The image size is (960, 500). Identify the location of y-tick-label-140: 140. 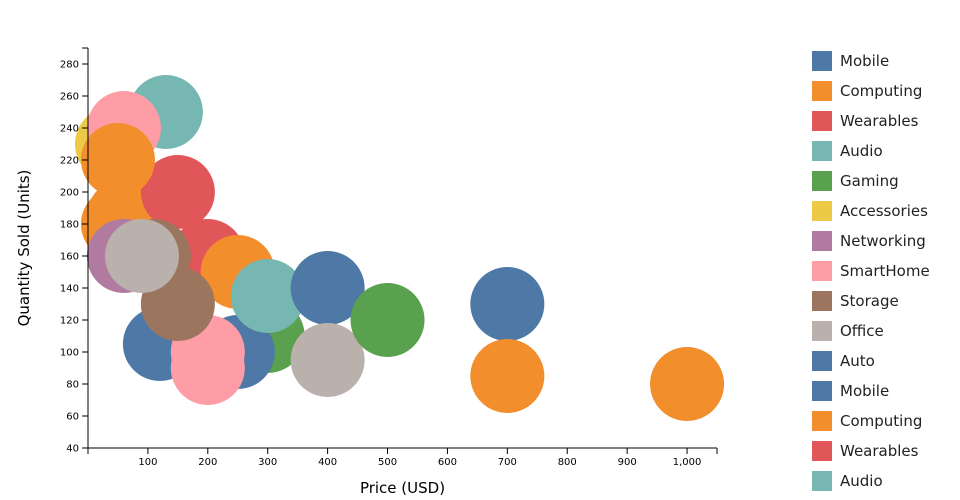
(69, 289).